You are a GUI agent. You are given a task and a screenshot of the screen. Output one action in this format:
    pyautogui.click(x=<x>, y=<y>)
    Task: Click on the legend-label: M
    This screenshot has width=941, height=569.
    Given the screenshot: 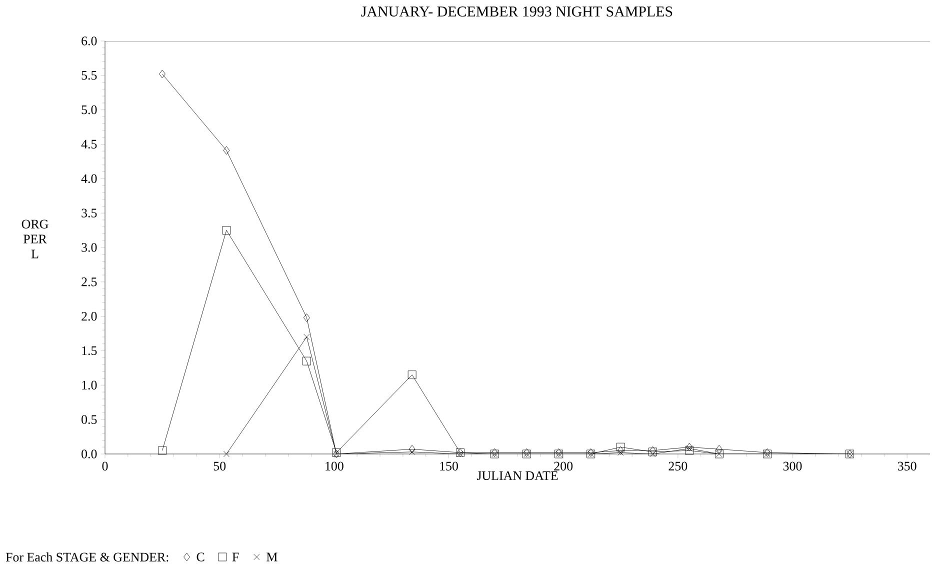 What is the action you would take?
    pyautogui.click(x=272, y=557)
    